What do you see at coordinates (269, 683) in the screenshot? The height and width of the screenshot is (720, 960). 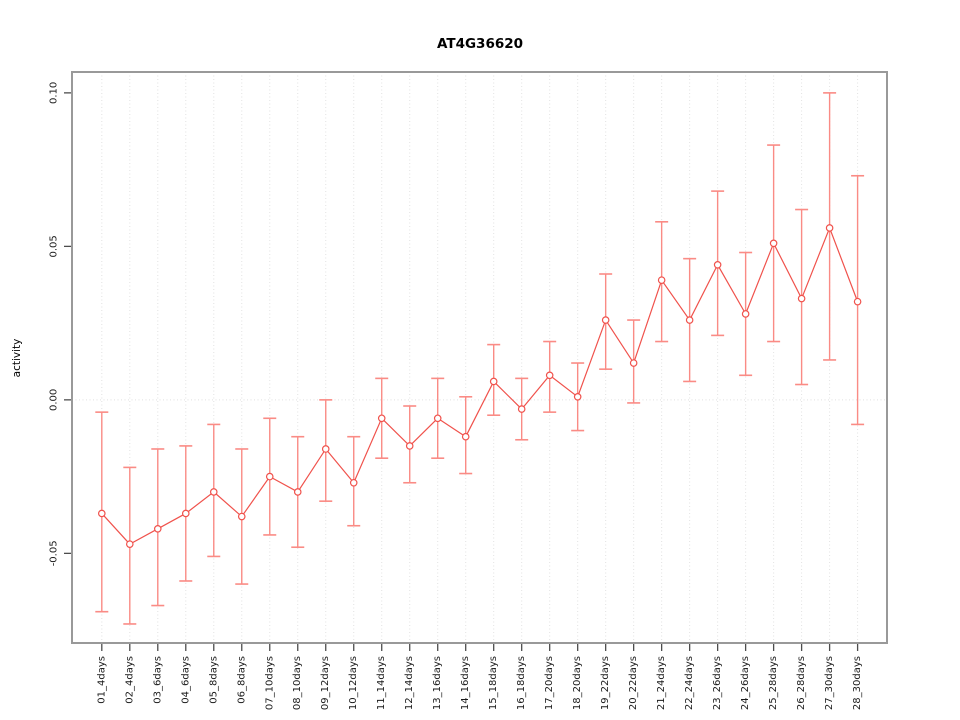 I see `x-tick-label: 07_10days` at bounding box center [269, 683].